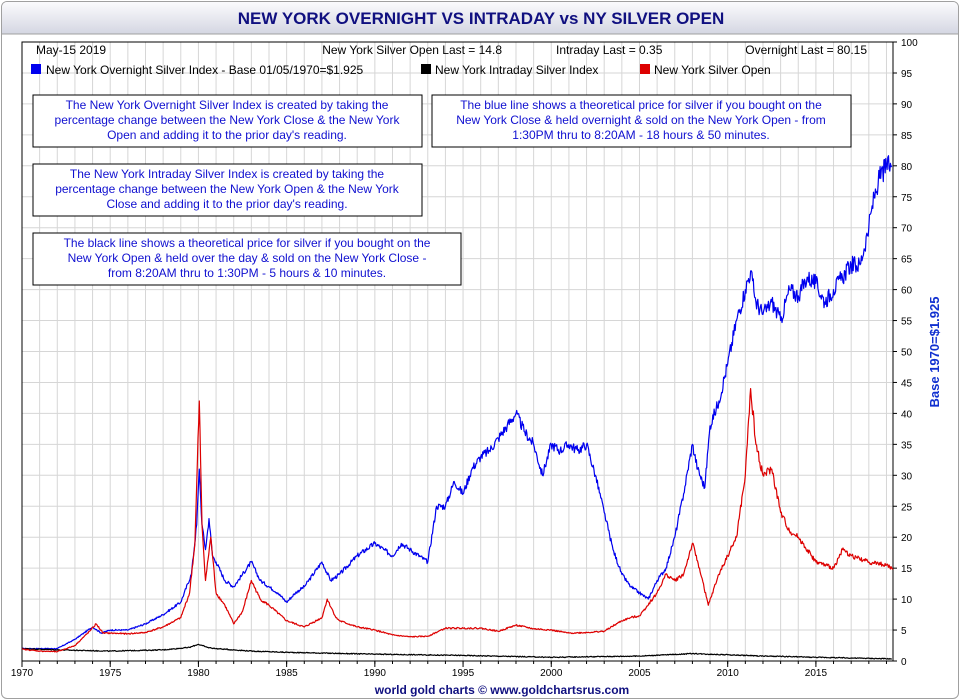 The image size is (960, 700). What do you see at coordinates (456, 651) in the screenshot?
I see `series-intraday-line` at bounding box center [456, 651].